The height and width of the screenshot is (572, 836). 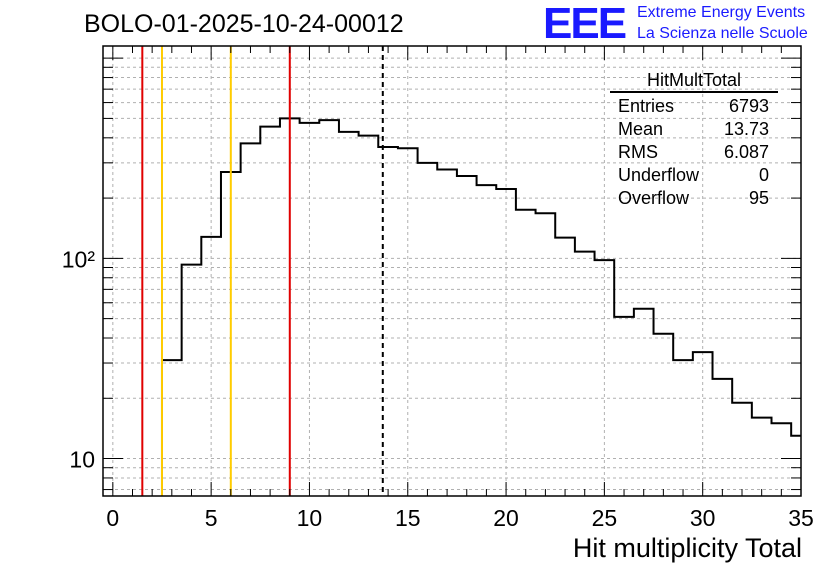 What do you see at coordinates (211, 518) in the screenshot?
I see `x-tick-label: 5` at bounding box center [211, 518].